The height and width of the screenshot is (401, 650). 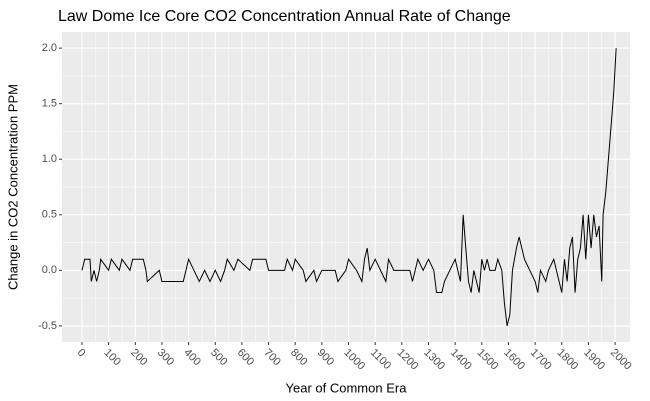 I want to click on x-tick-label: 1500, so click(x=488, y=360).